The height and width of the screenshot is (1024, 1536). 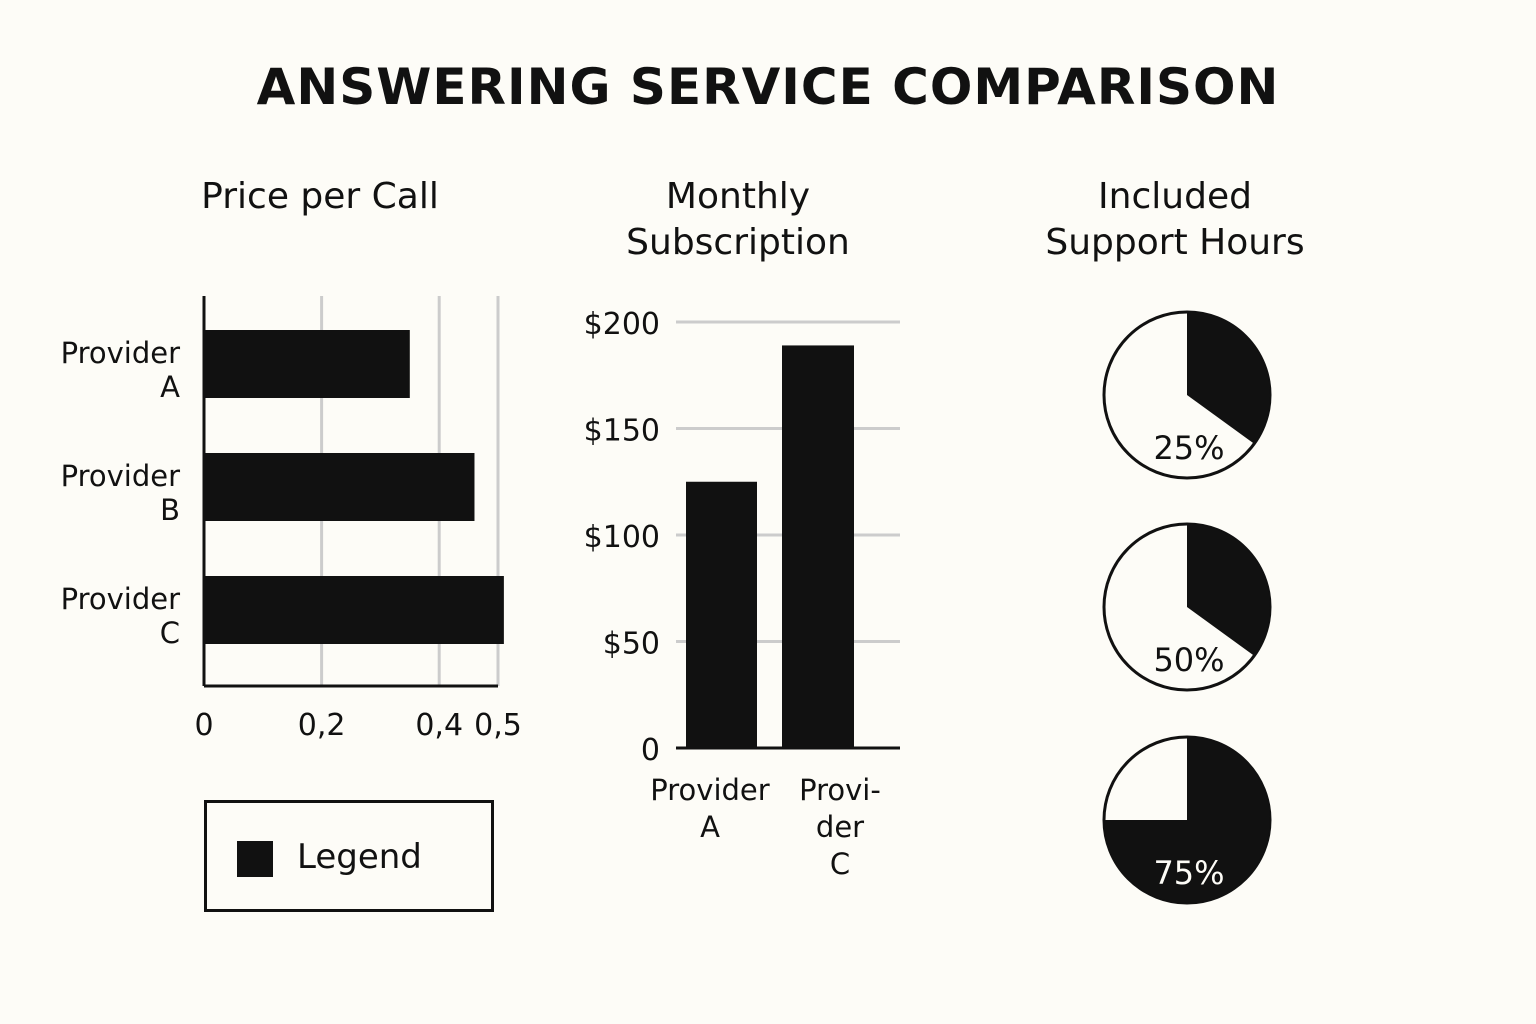 I want to click on price-category-label: C, so click(x=170, y=633).